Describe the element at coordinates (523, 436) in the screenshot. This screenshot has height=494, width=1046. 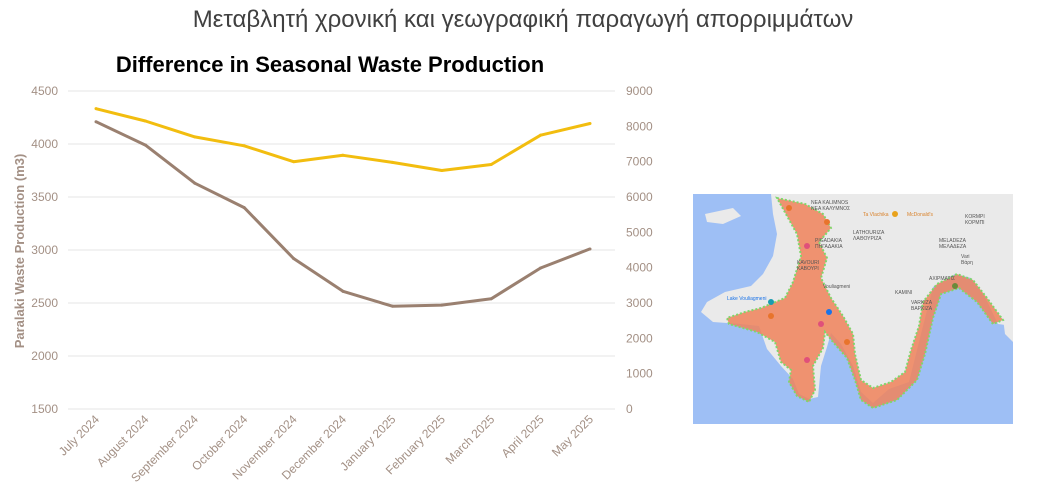
I see `x-tick-label: April 2025` at that location.